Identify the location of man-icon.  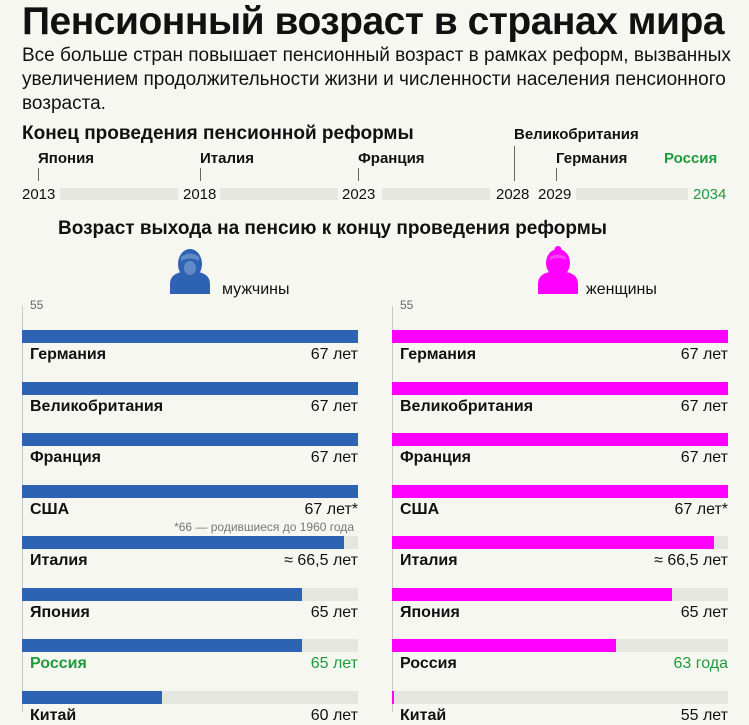
(190, 271).